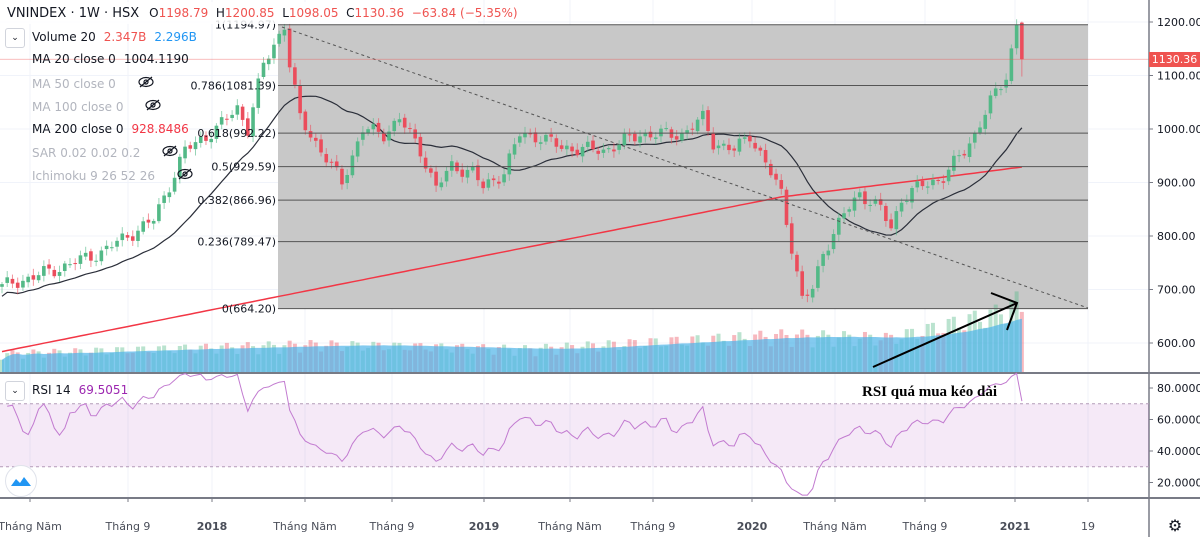  Describe the element at coordinates (285, 13) in the screenshot. I see `low-label: L` at that location.